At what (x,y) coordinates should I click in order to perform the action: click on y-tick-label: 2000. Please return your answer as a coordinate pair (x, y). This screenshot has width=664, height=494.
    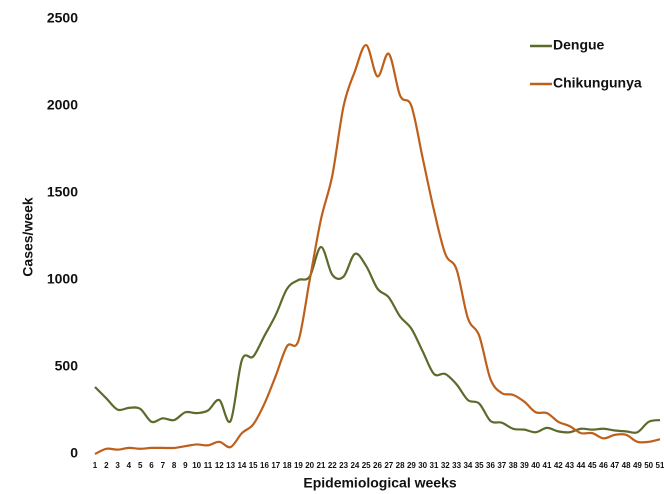
    Looking at the image, I should click on (62, 105).